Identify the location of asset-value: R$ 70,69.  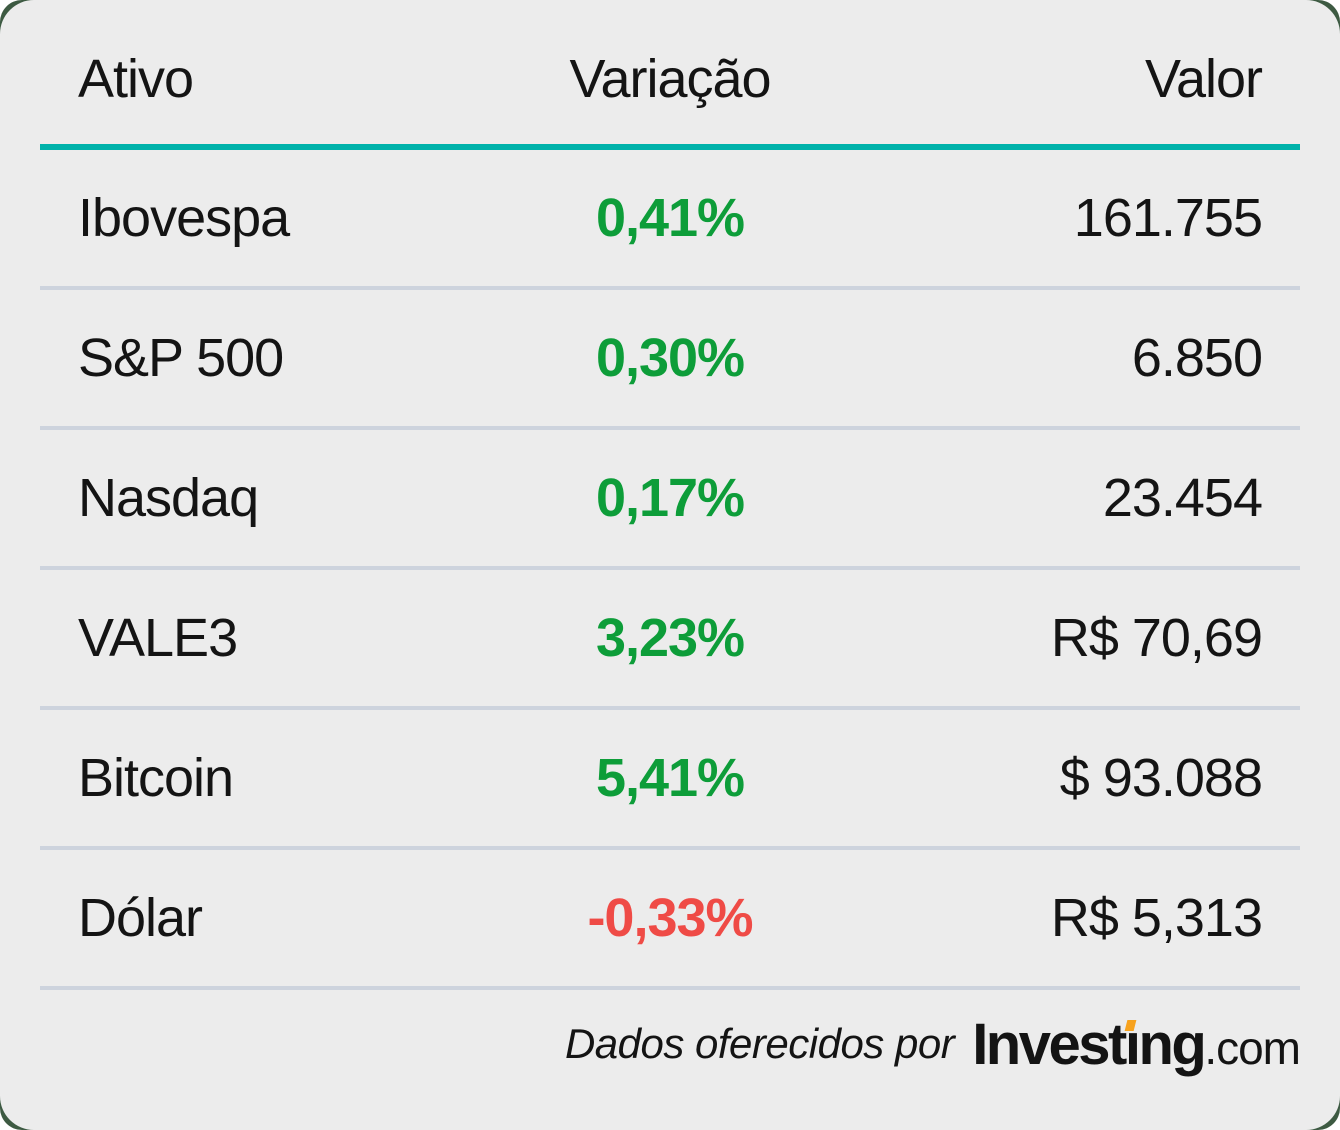
(1156, 638).